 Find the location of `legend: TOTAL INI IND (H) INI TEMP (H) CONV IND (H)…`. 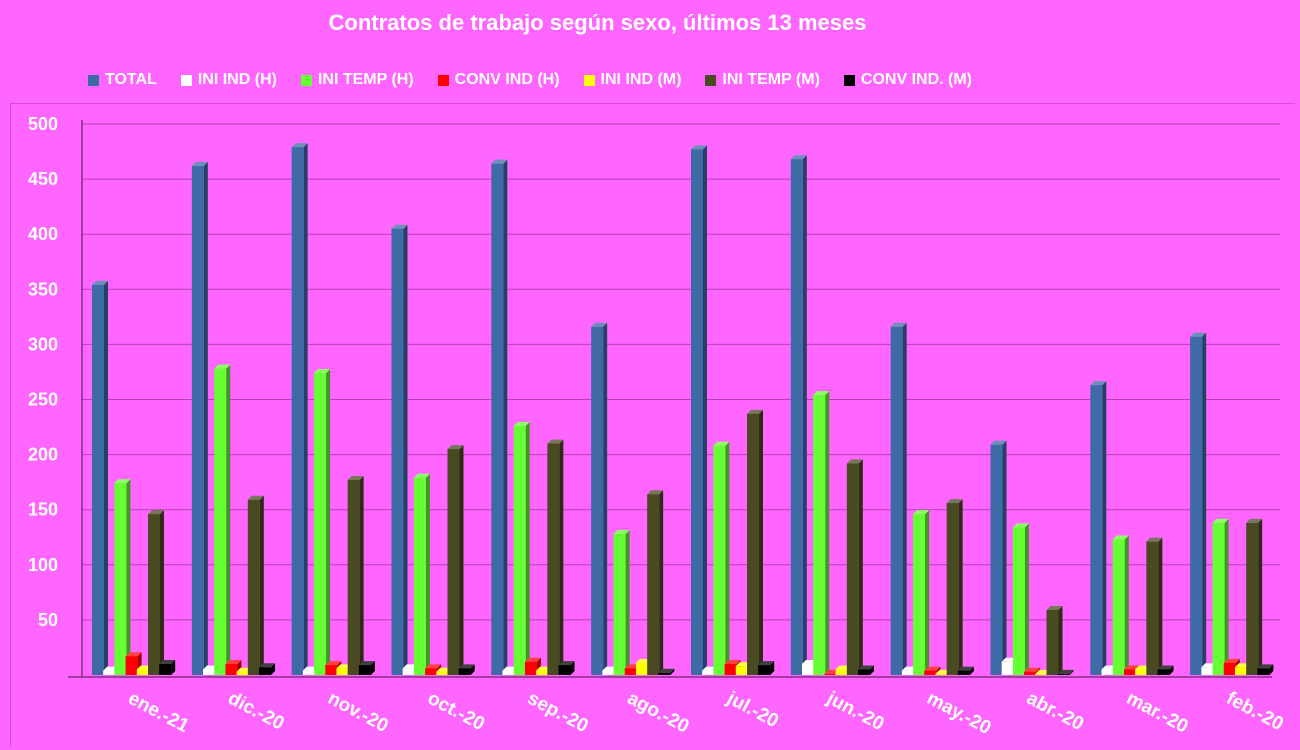

legend: TOTAL INI IND (H) INI TEMP (H) CONV IND (H)… is located at coordinates (688, 80).